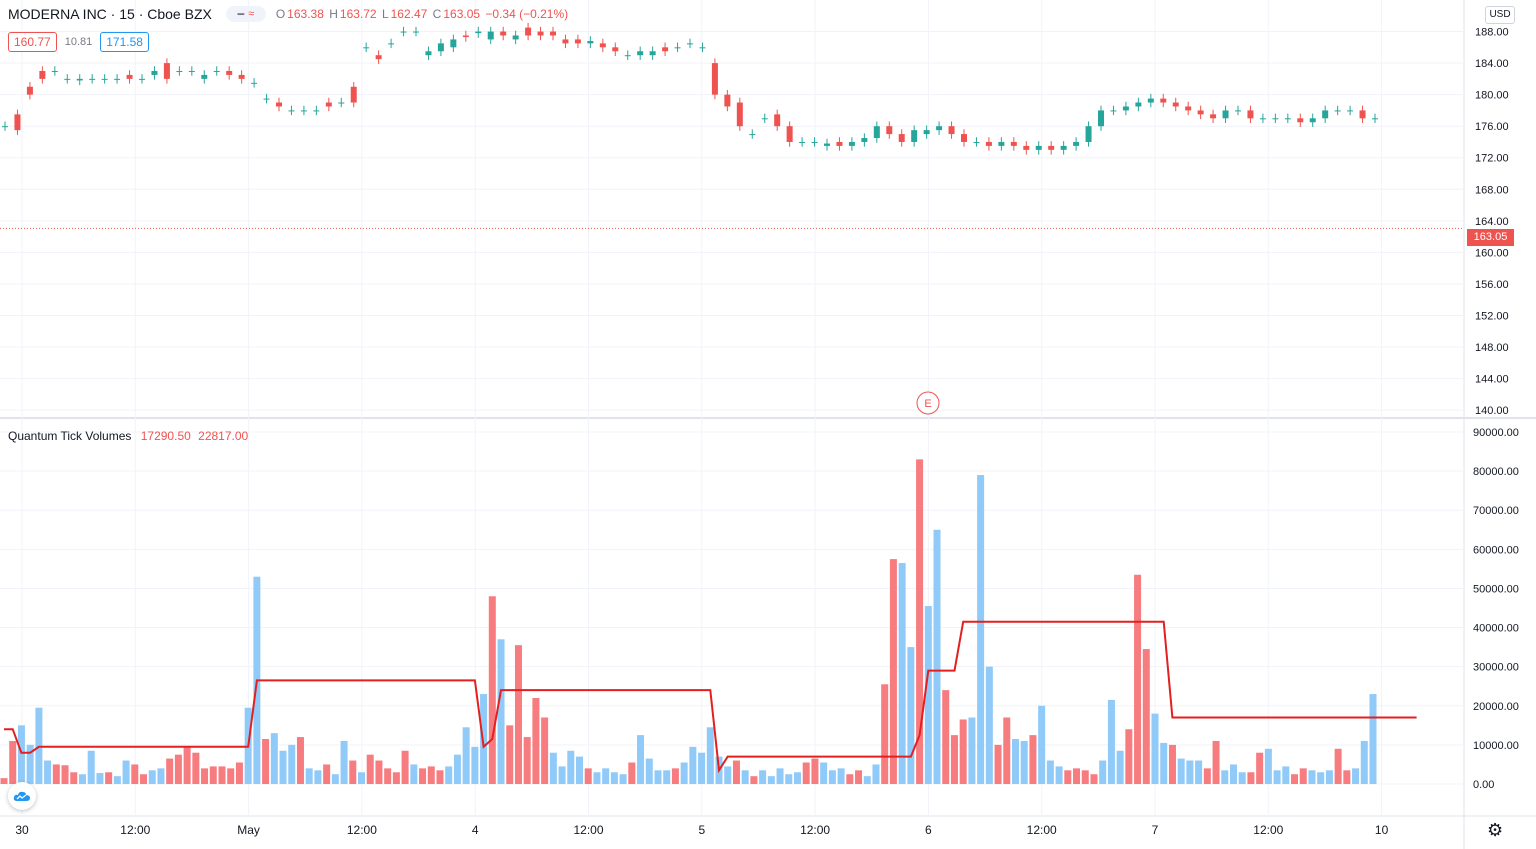  Describe the element at coordinates (1496, 472) in the screenshot. I see `volume-tick-label: 80000.00` at that location.